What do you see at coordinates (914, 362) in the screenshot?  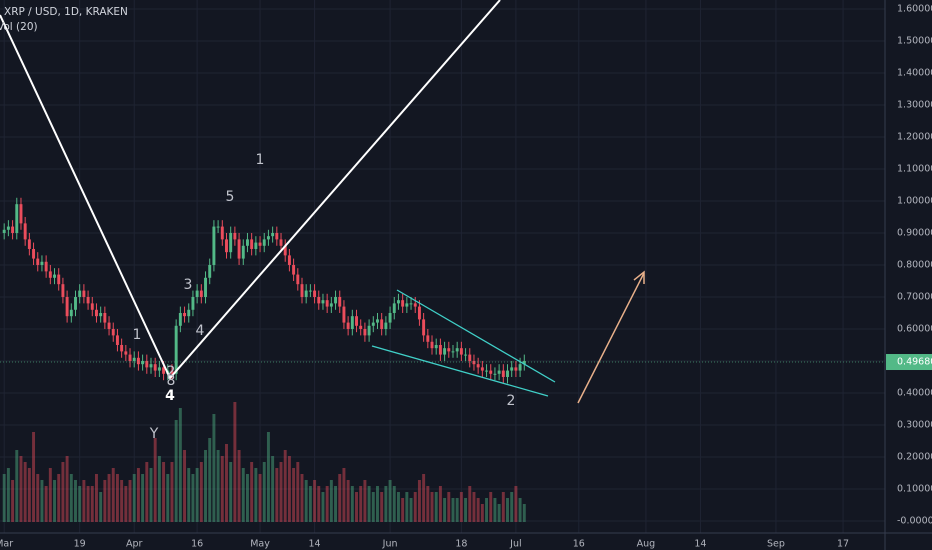 I see `last-price-label: 0.49680` at bounding box center [914, 362].